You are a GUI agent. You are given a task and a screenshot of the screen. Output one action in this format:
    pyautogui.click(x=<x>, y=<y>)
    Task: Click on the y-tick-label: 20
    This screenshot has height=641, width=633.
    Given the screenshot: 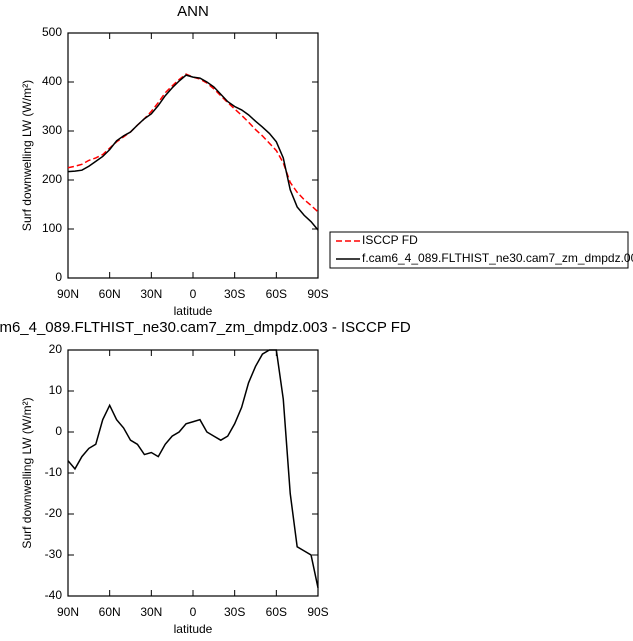 What is the action you would take?
    pyautogui.click(x=56, y=349)
    